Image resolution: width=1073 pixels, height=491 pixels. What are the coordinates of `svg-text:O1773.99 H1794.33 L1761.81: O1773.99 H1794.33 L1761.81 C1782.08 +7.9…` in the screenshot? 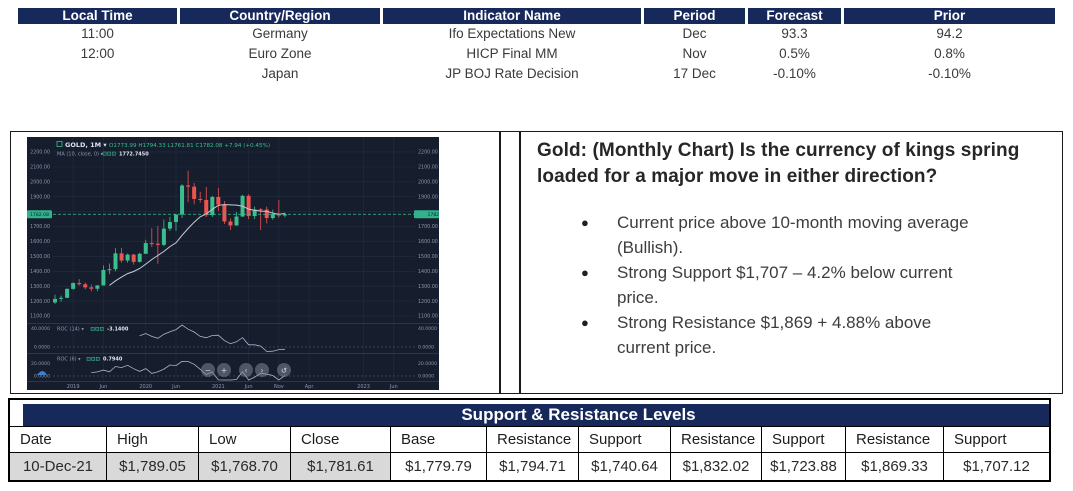 It's located at (189, 146).